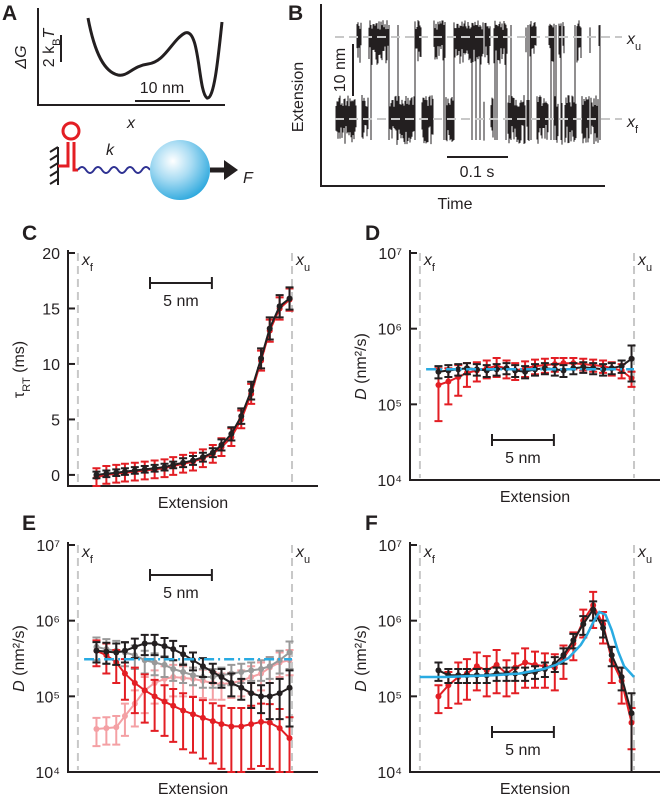  What do you see at coordinates (638, 47) in the screenshot?
I see `level-label-sub: u` at bounding box center [638, 47].